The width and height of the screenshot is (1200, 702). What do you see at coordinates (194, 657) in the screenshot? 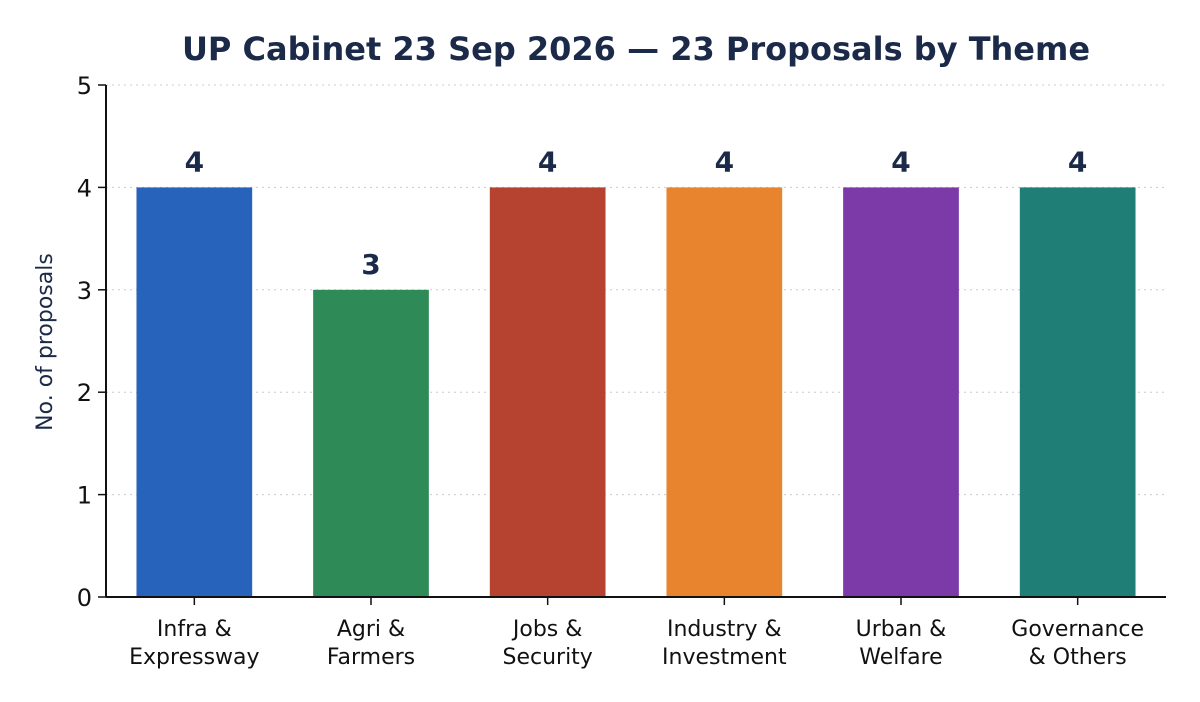
I see `x-tick-label: Expressway` at bounding box center [194, 657].